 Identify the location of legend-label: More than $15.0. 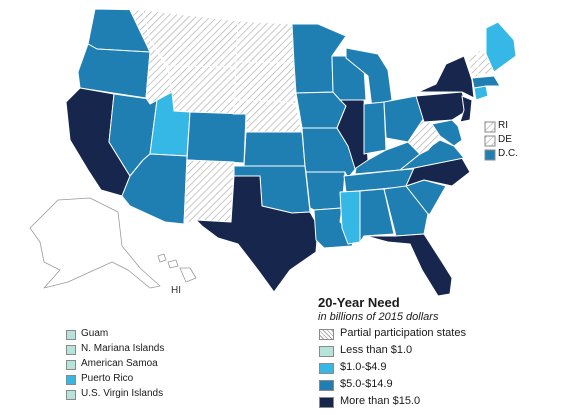
(380, 401).